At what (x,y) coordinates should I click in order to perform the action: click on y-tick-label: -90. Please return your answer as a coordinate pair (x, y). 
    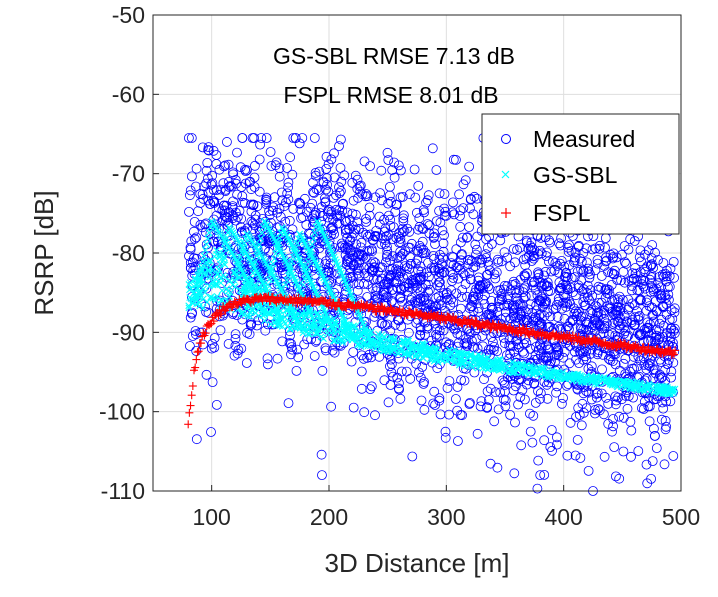
    Looking at the image, I should click on (128, 332).